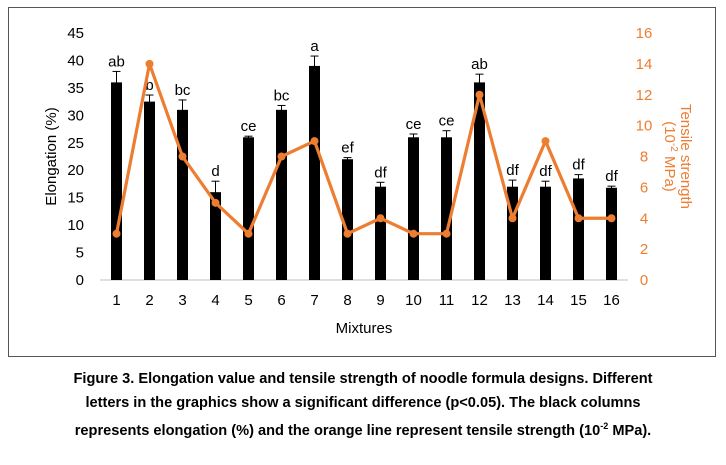 The height and width of the screenshot is (465, 726). Describe the element at coordinates (215, 171) in the screenshot. I see `significance-letter: d` at that location.